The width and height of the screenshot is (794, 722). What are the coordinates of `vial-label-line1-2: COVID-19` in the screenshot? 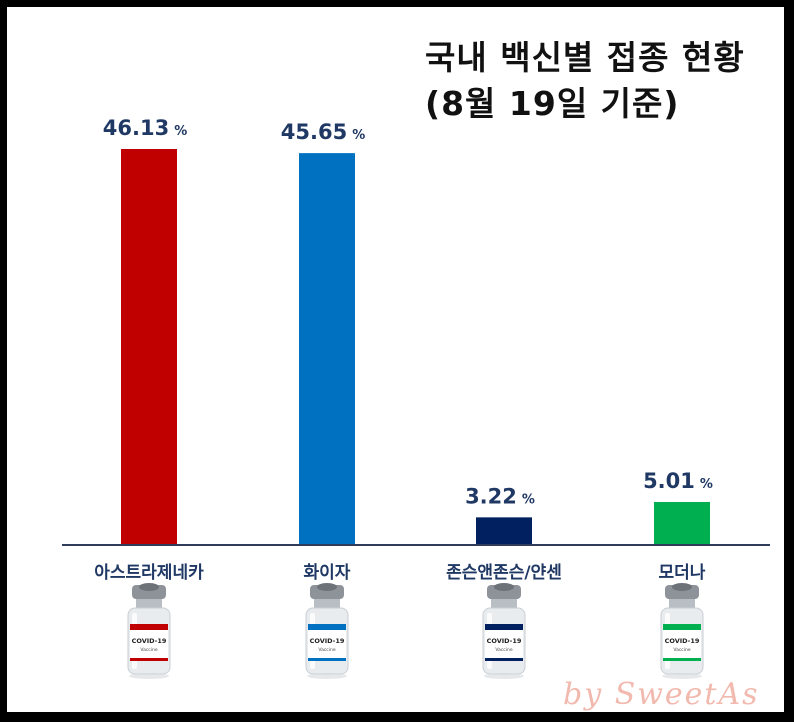 It's located at (327, 641).